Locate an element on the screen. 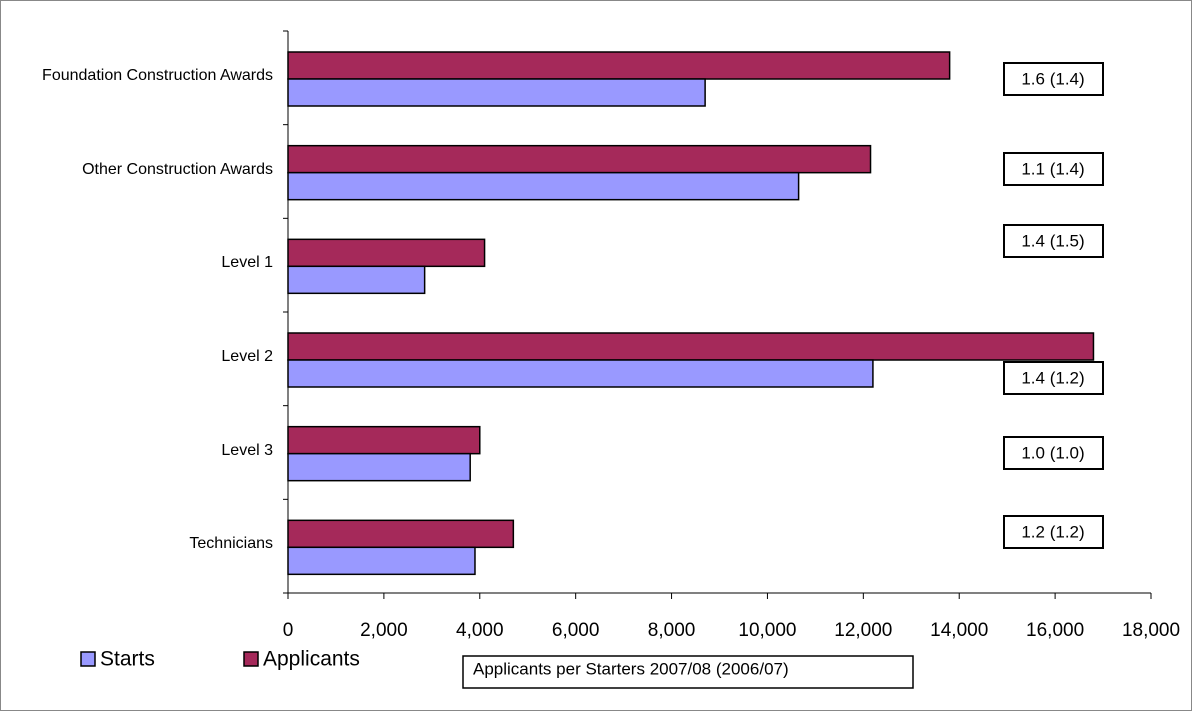 Image resolution: width=1192 pixels, height=711 pixels. x-tick-label: 16,000 is located at coordinates (1055, 630).